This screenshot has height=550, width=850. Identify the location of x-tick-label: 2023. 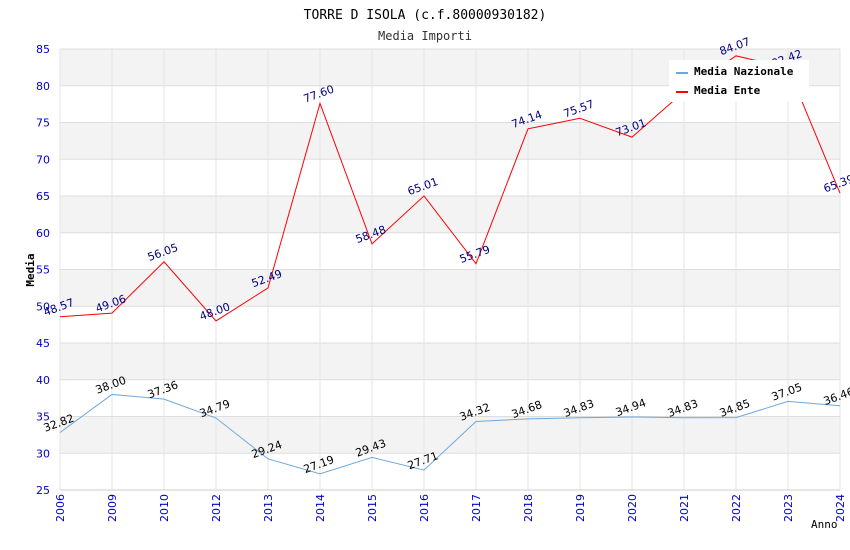
(788, 508).